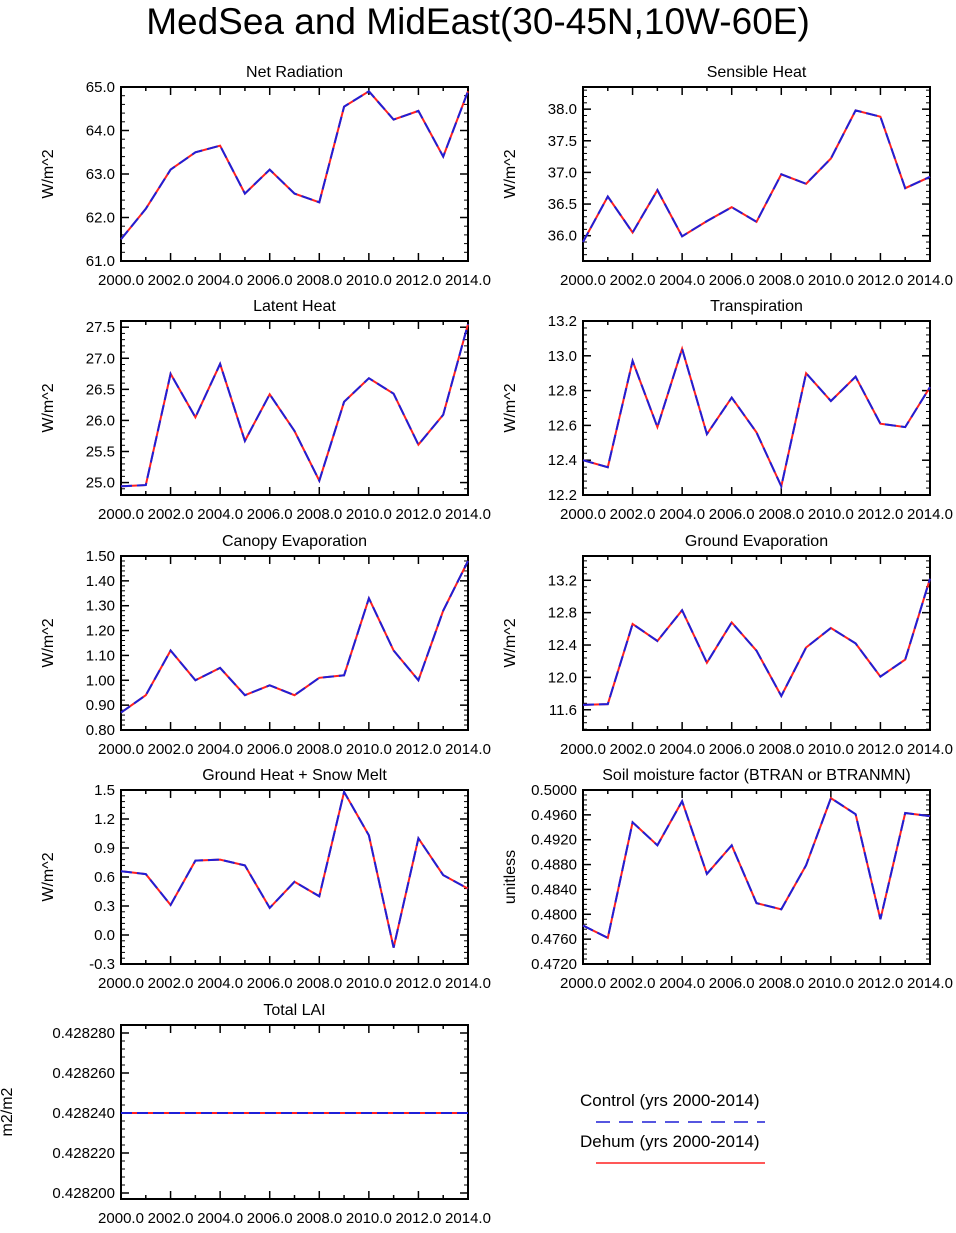  What do you see at coordinates (562, 356) in the screenshot?
I see `y-tick-label: 13.0` at bounding box center [562, 356].